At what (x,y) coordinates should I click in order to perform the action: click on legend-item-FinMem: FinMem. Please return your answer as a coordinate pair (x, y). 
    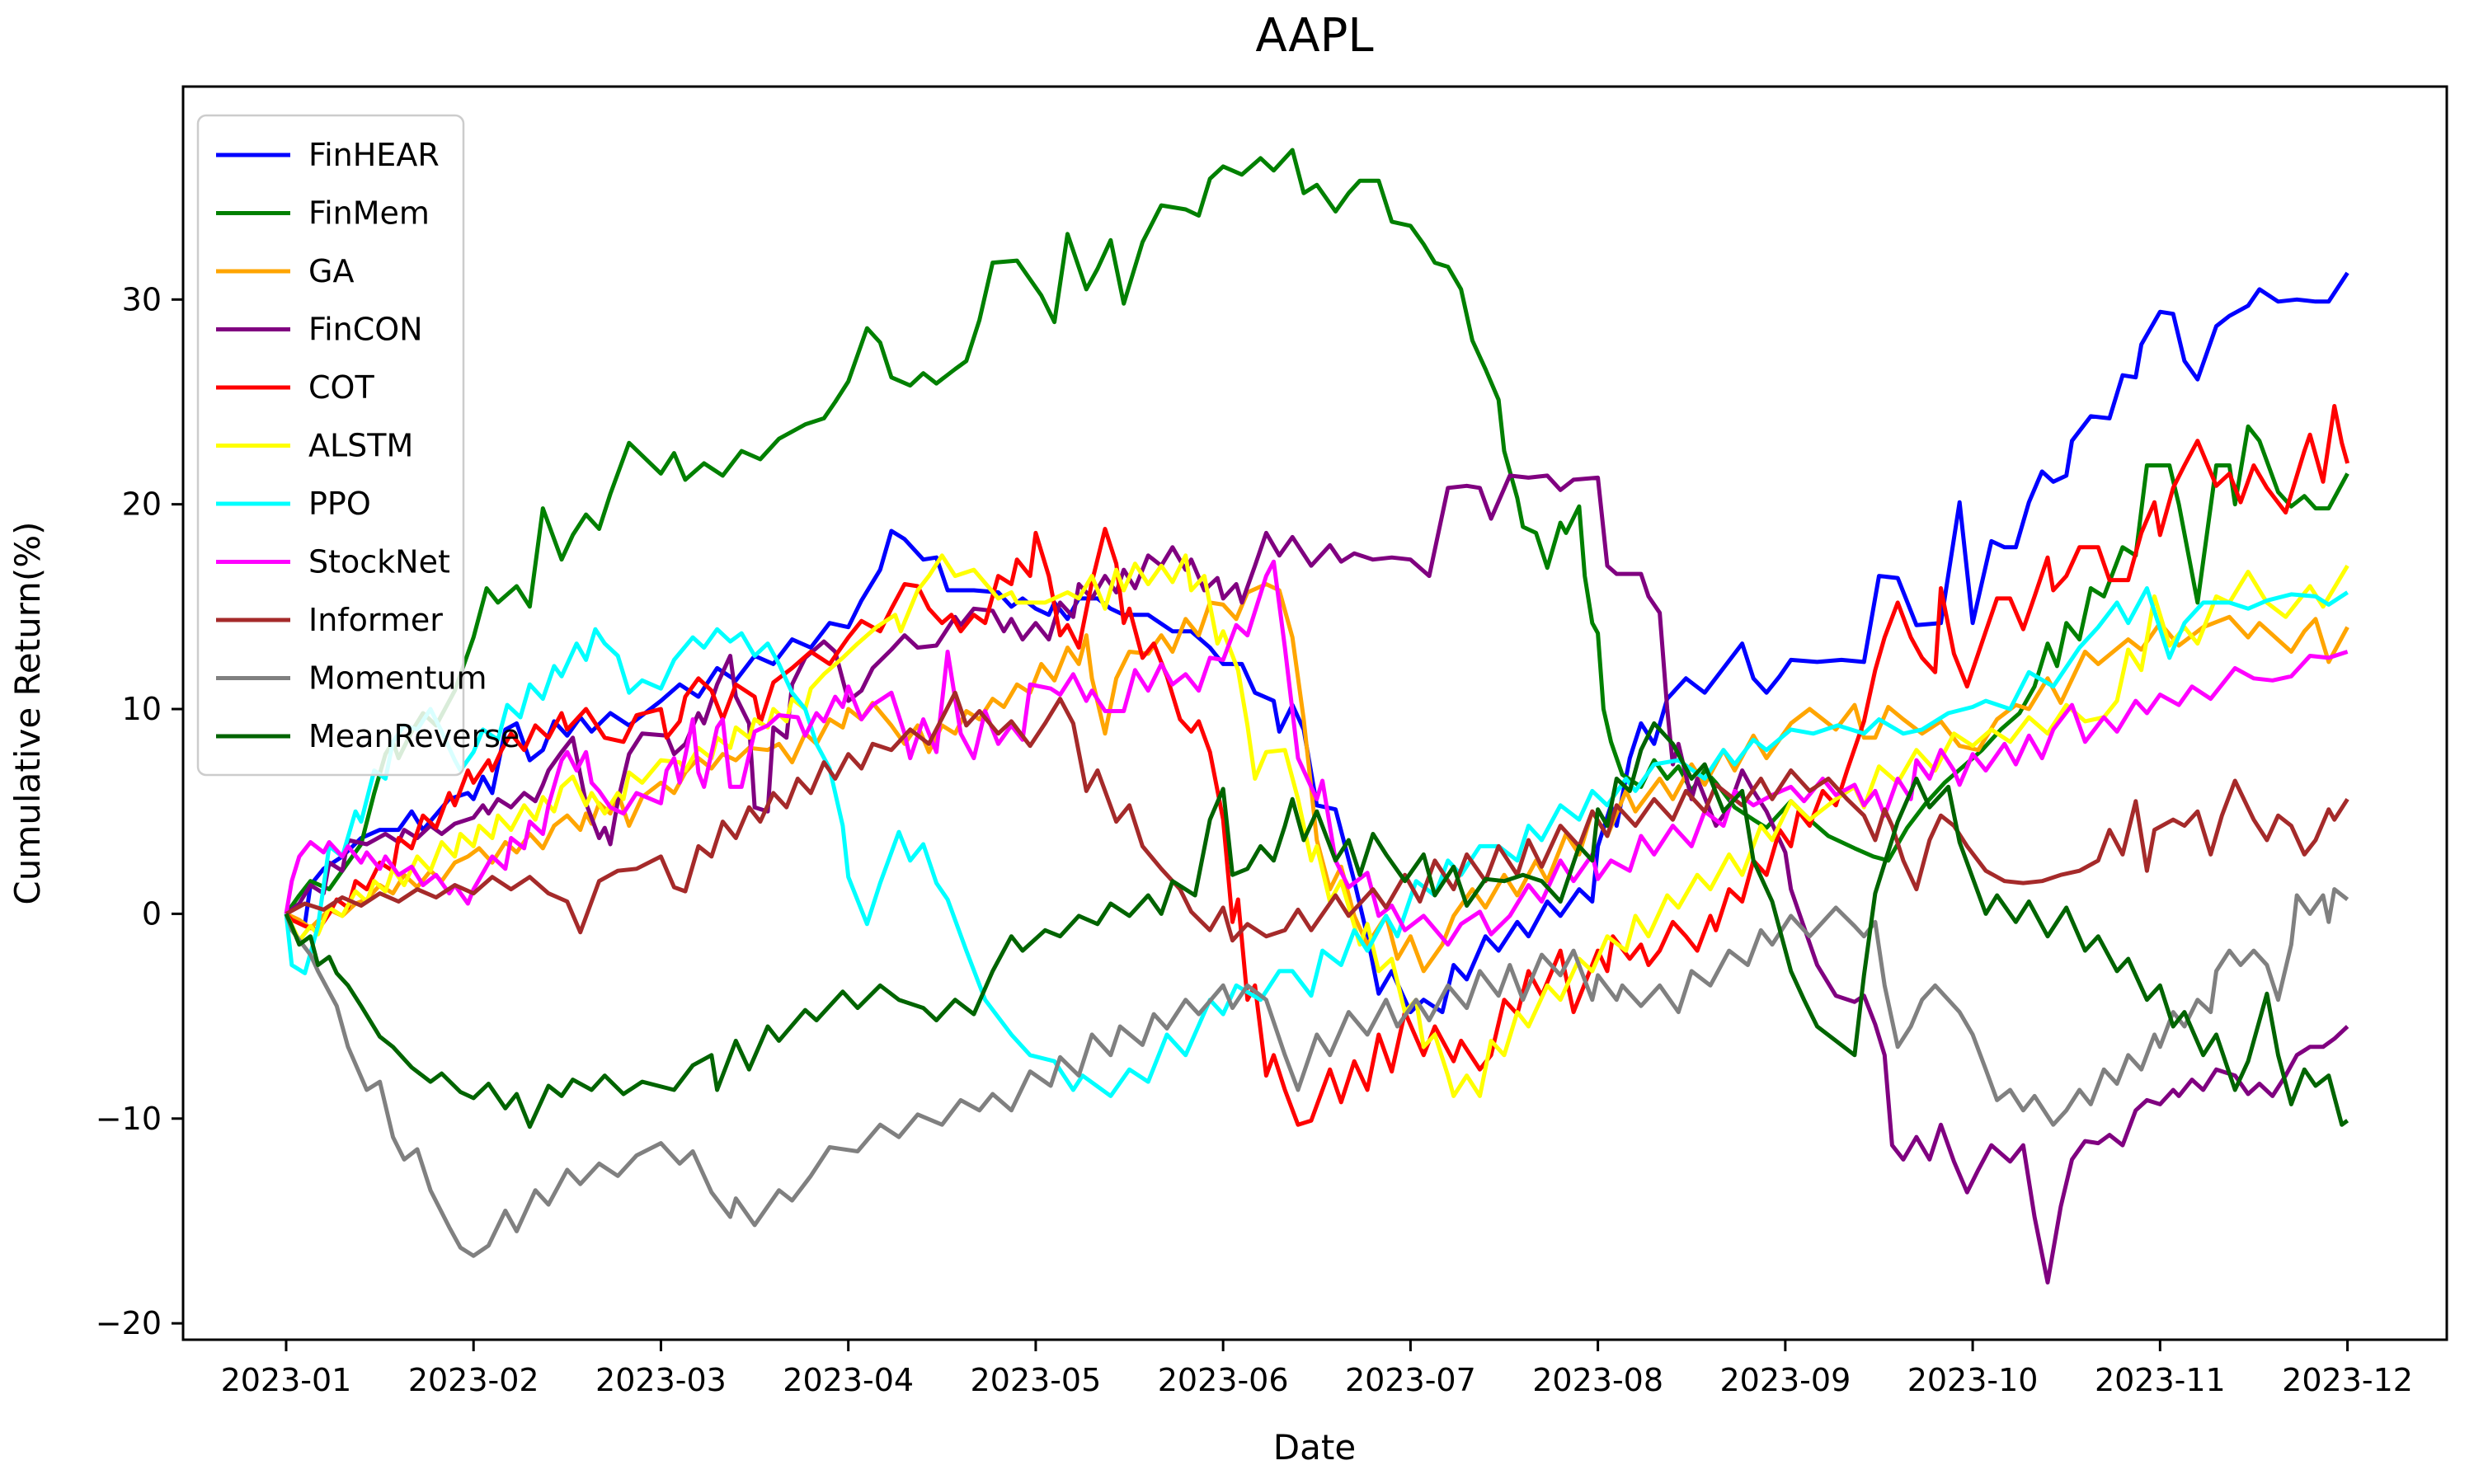
    Looking at the image, I should click on (323, 213).